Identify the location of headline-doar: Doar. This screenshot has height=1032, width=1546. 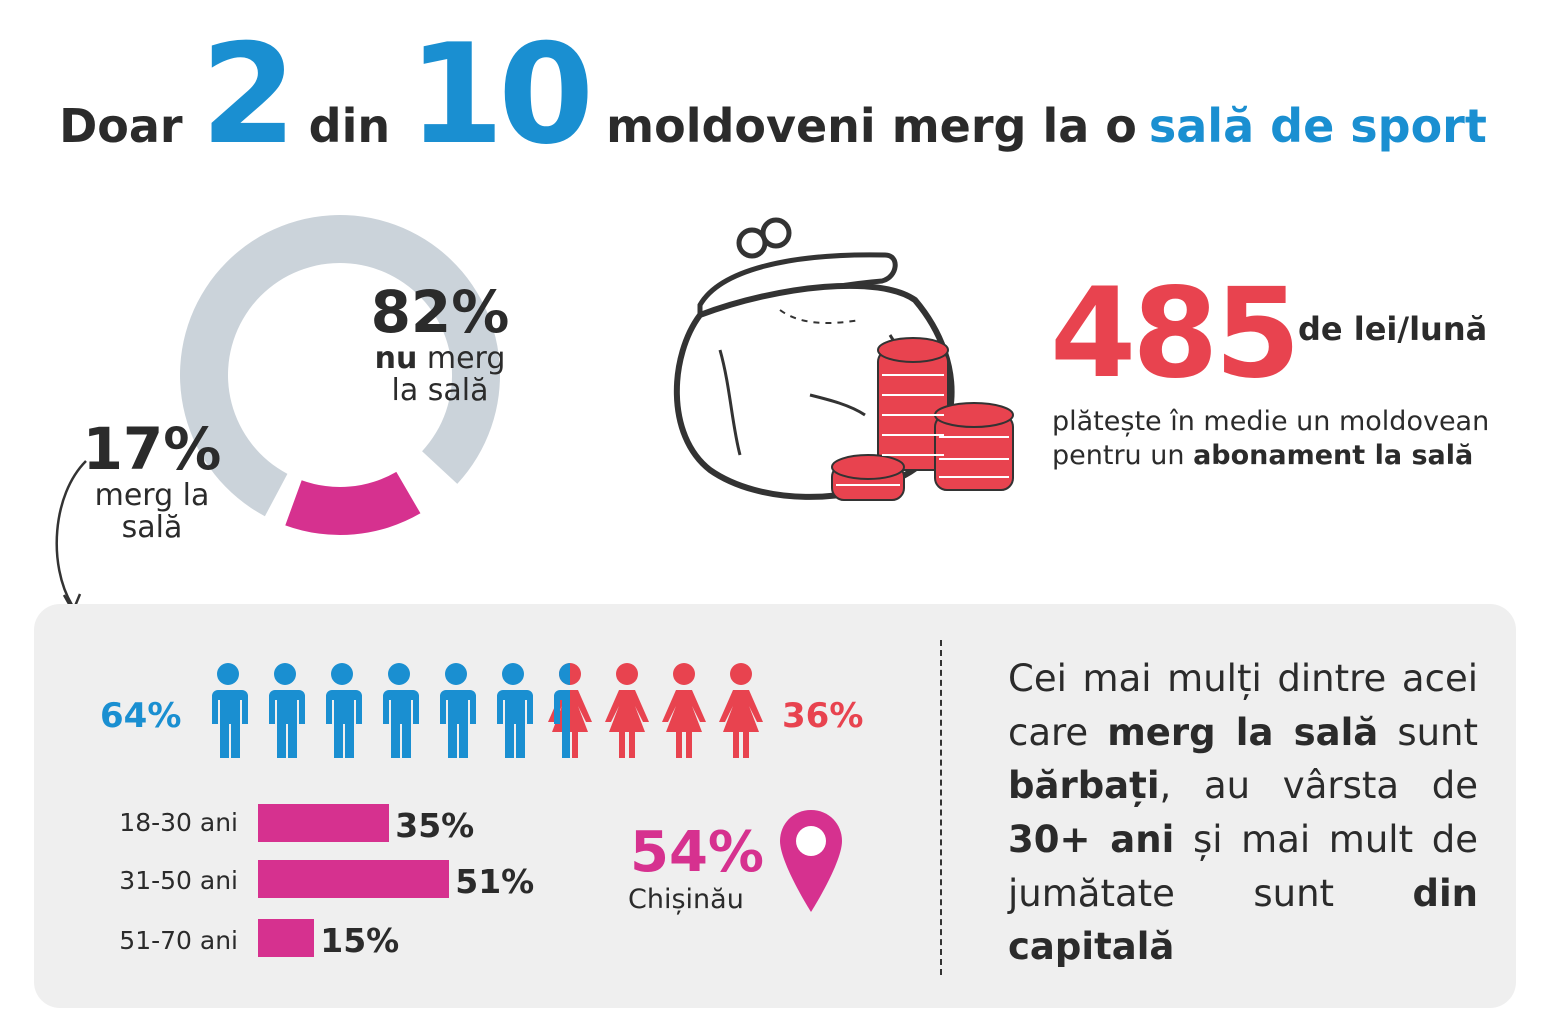
(121, 126).